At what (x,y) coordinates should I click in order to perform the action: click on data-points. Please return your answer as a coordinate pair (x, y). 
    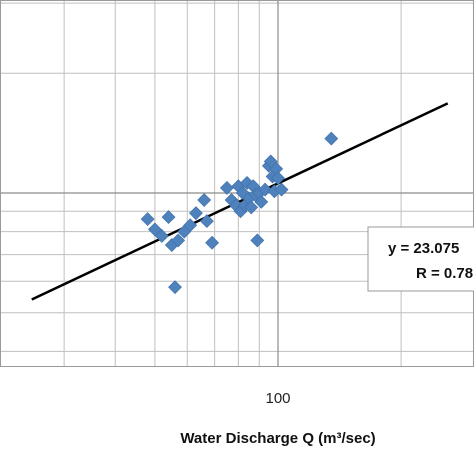
    Looking at the image, I should click on (239, 213).